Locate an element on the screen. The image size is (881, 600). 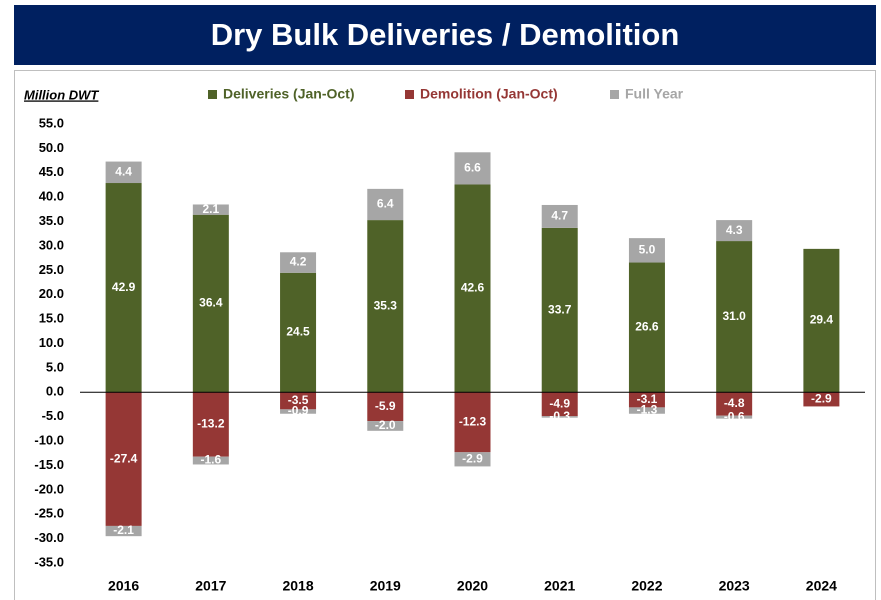
y-tick-label: 5.0 is located at coordinates (55, 366).